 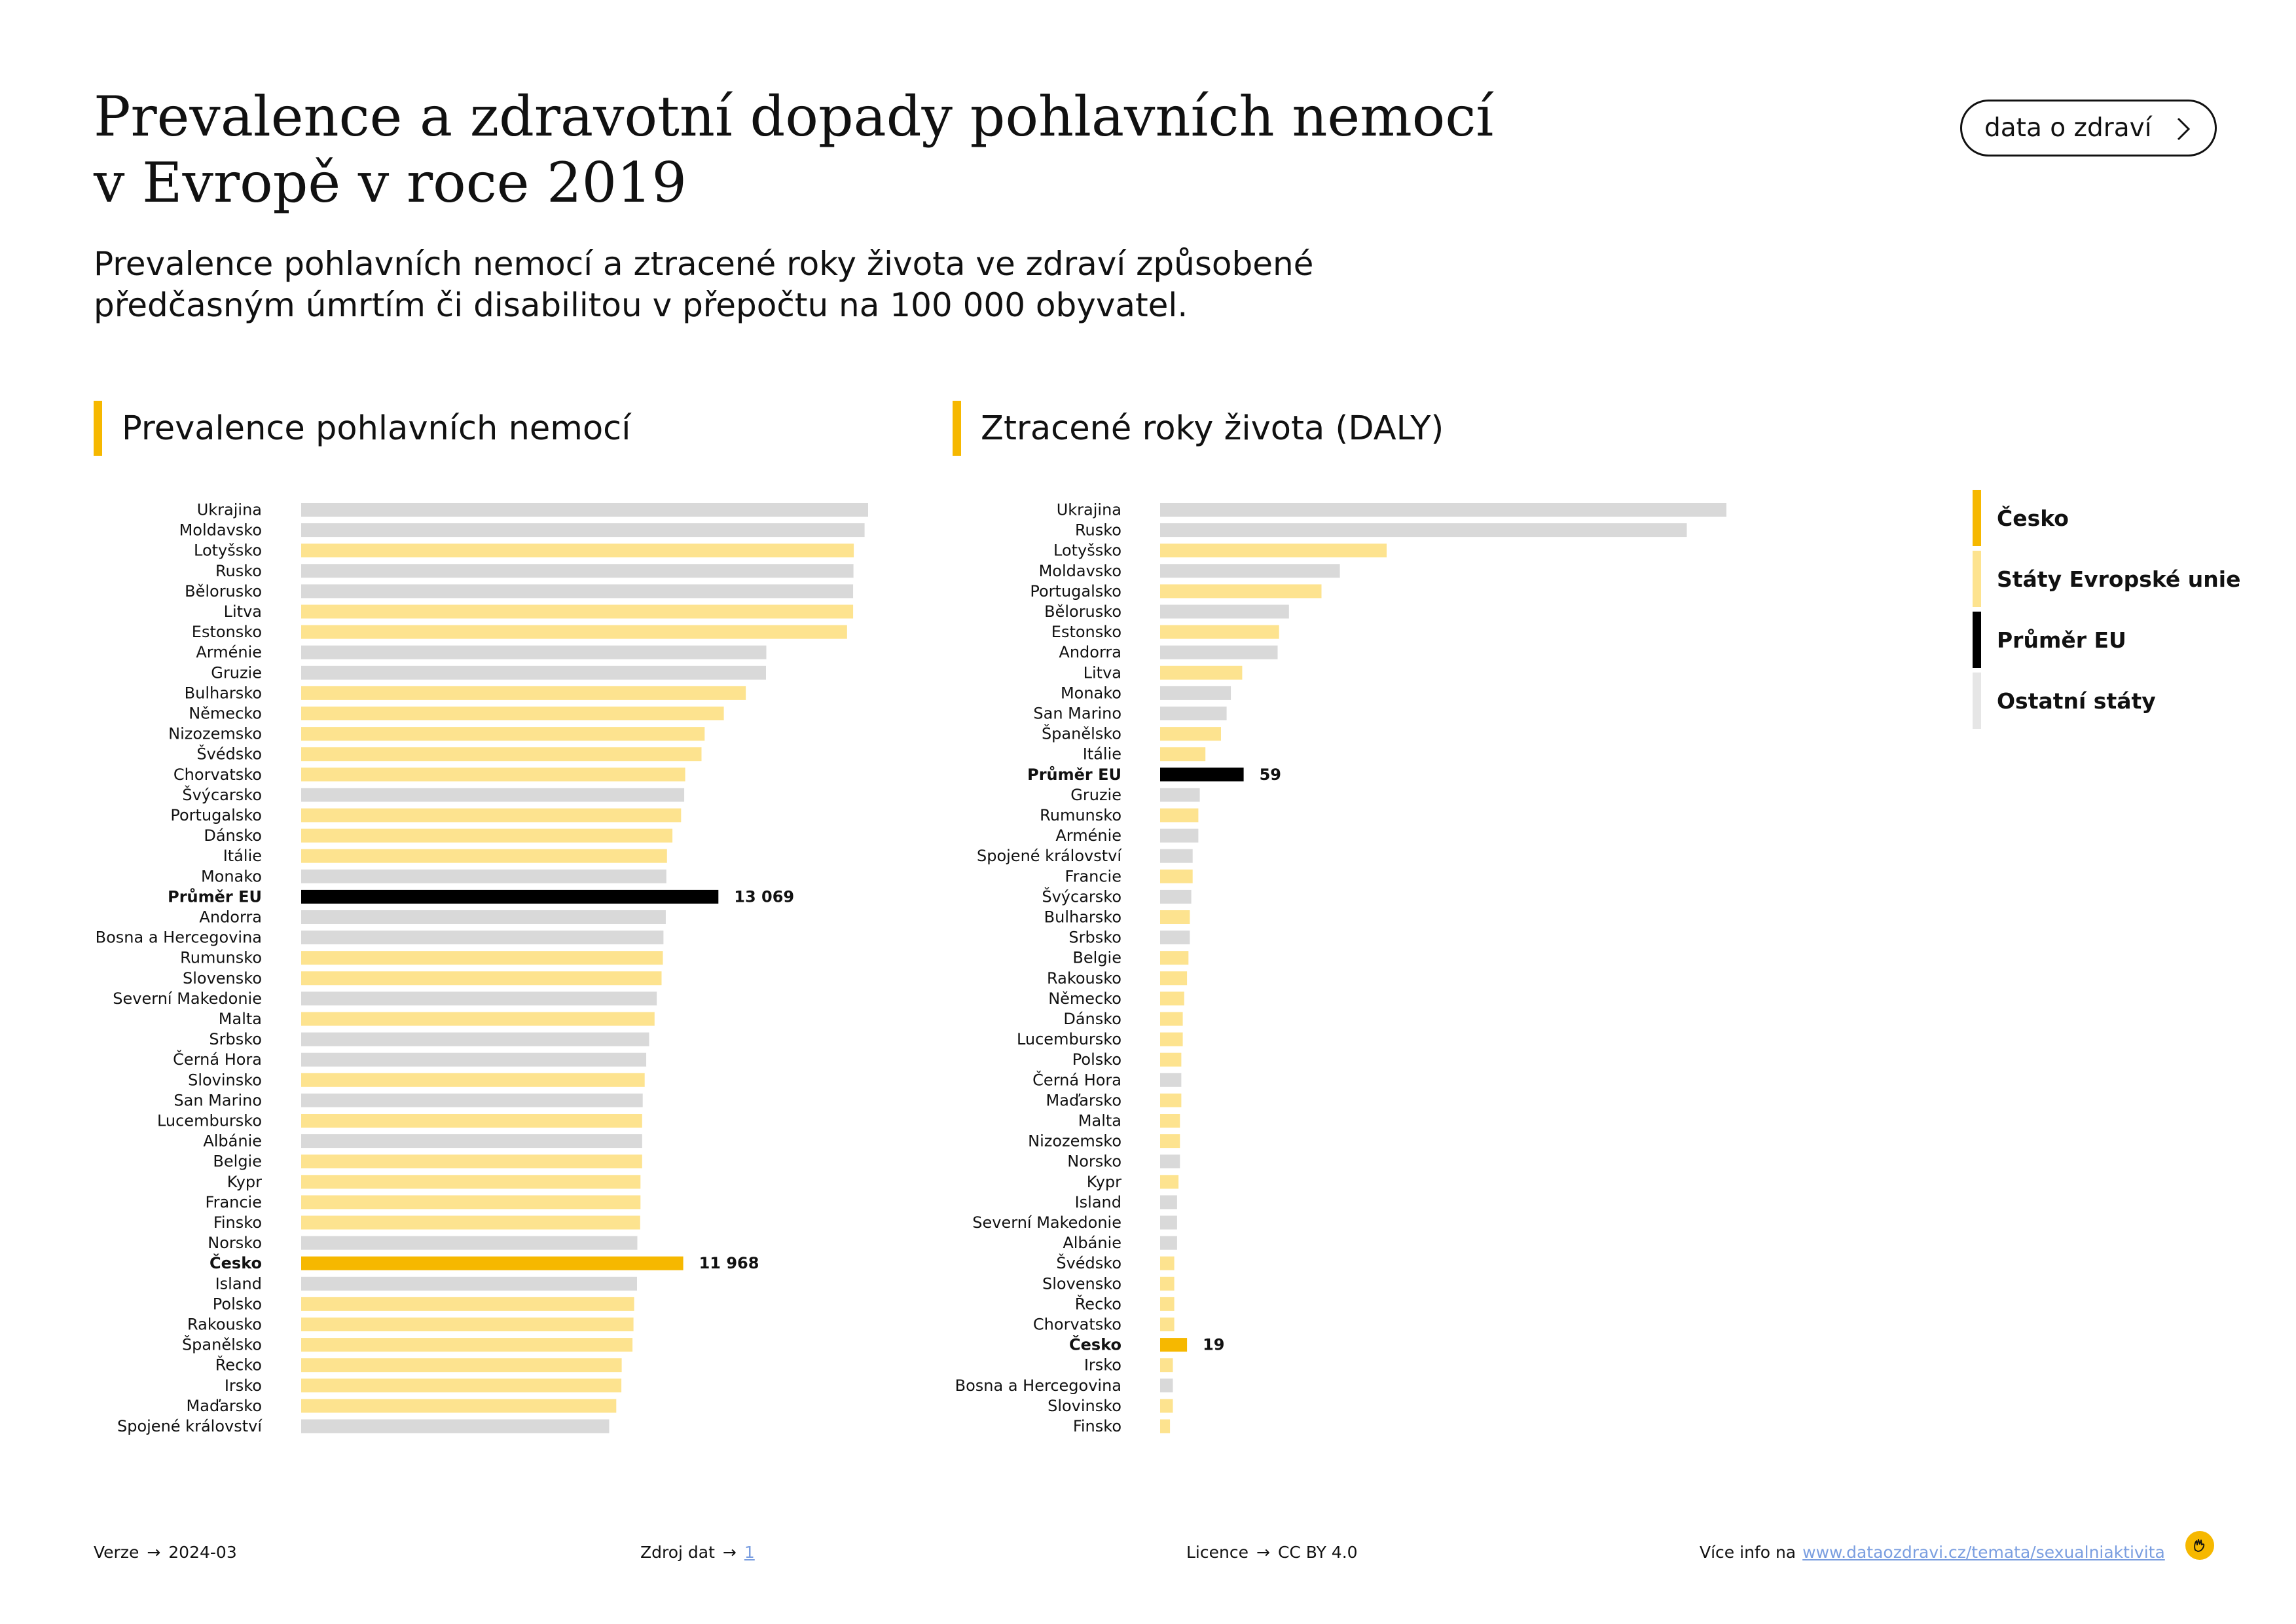 I want to click on category-label-cesko: Česko, so click(x=236, y=1262).